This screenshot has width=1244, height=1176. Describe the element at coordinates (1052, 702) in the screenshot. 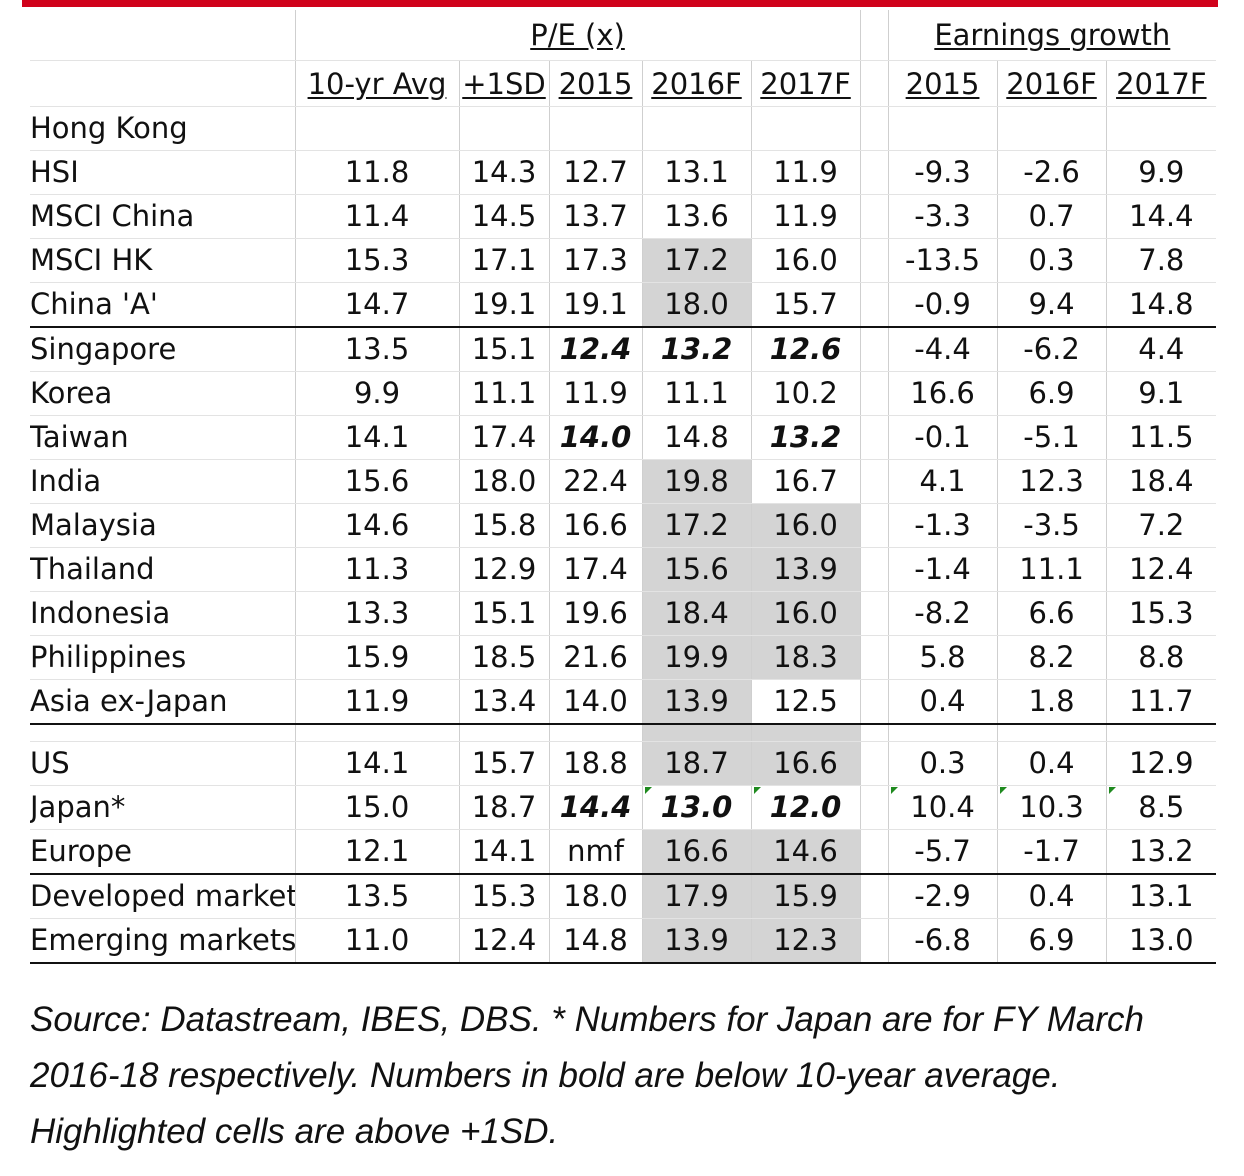

I see `table-cell: 1.8` at that location.